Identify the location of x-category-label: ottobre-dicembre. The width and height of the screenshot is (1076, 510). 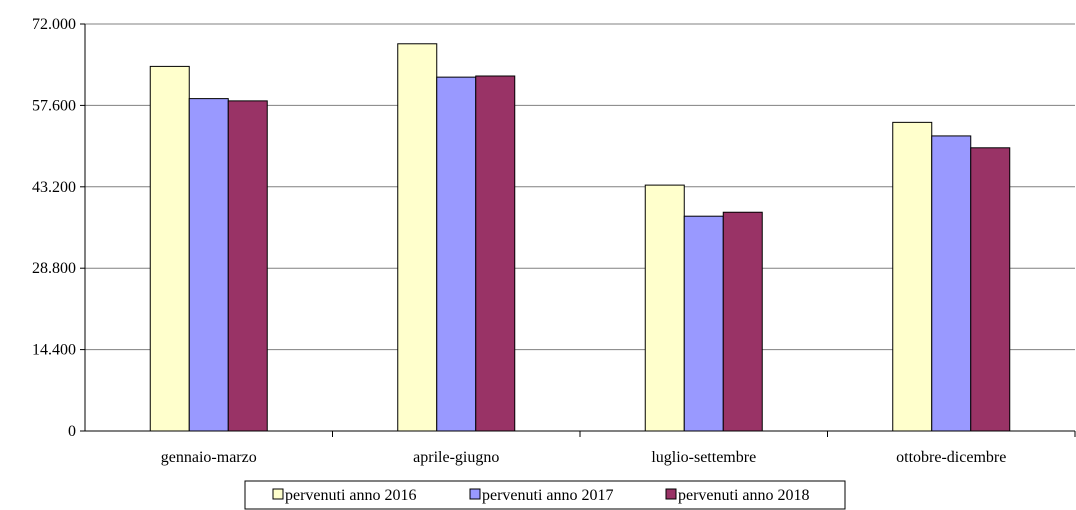
(951, 457).